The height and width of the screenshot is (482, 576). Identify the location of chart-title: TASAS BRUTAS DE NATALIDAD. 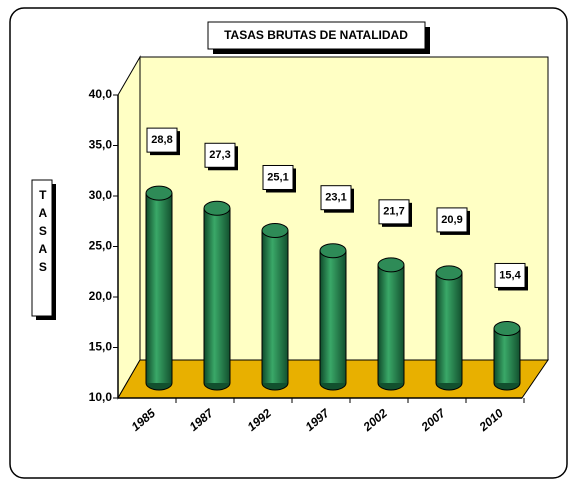
(316, 35).